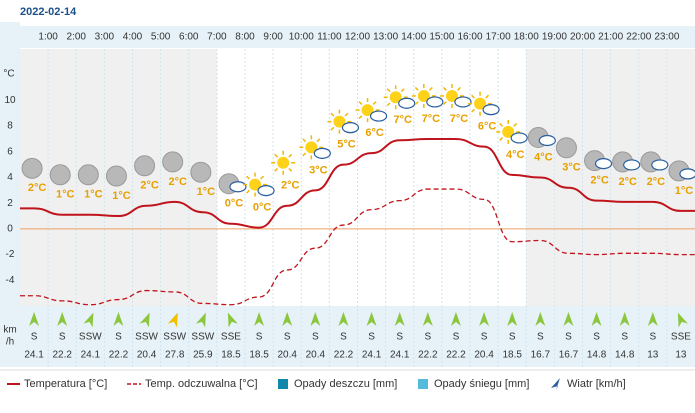 The width and height of the screenshot is (695, 413). What do you see at coordinates (582, 37) in the screenshot?
I see `hour-label: 20:00` at bounding box center [582, 37].